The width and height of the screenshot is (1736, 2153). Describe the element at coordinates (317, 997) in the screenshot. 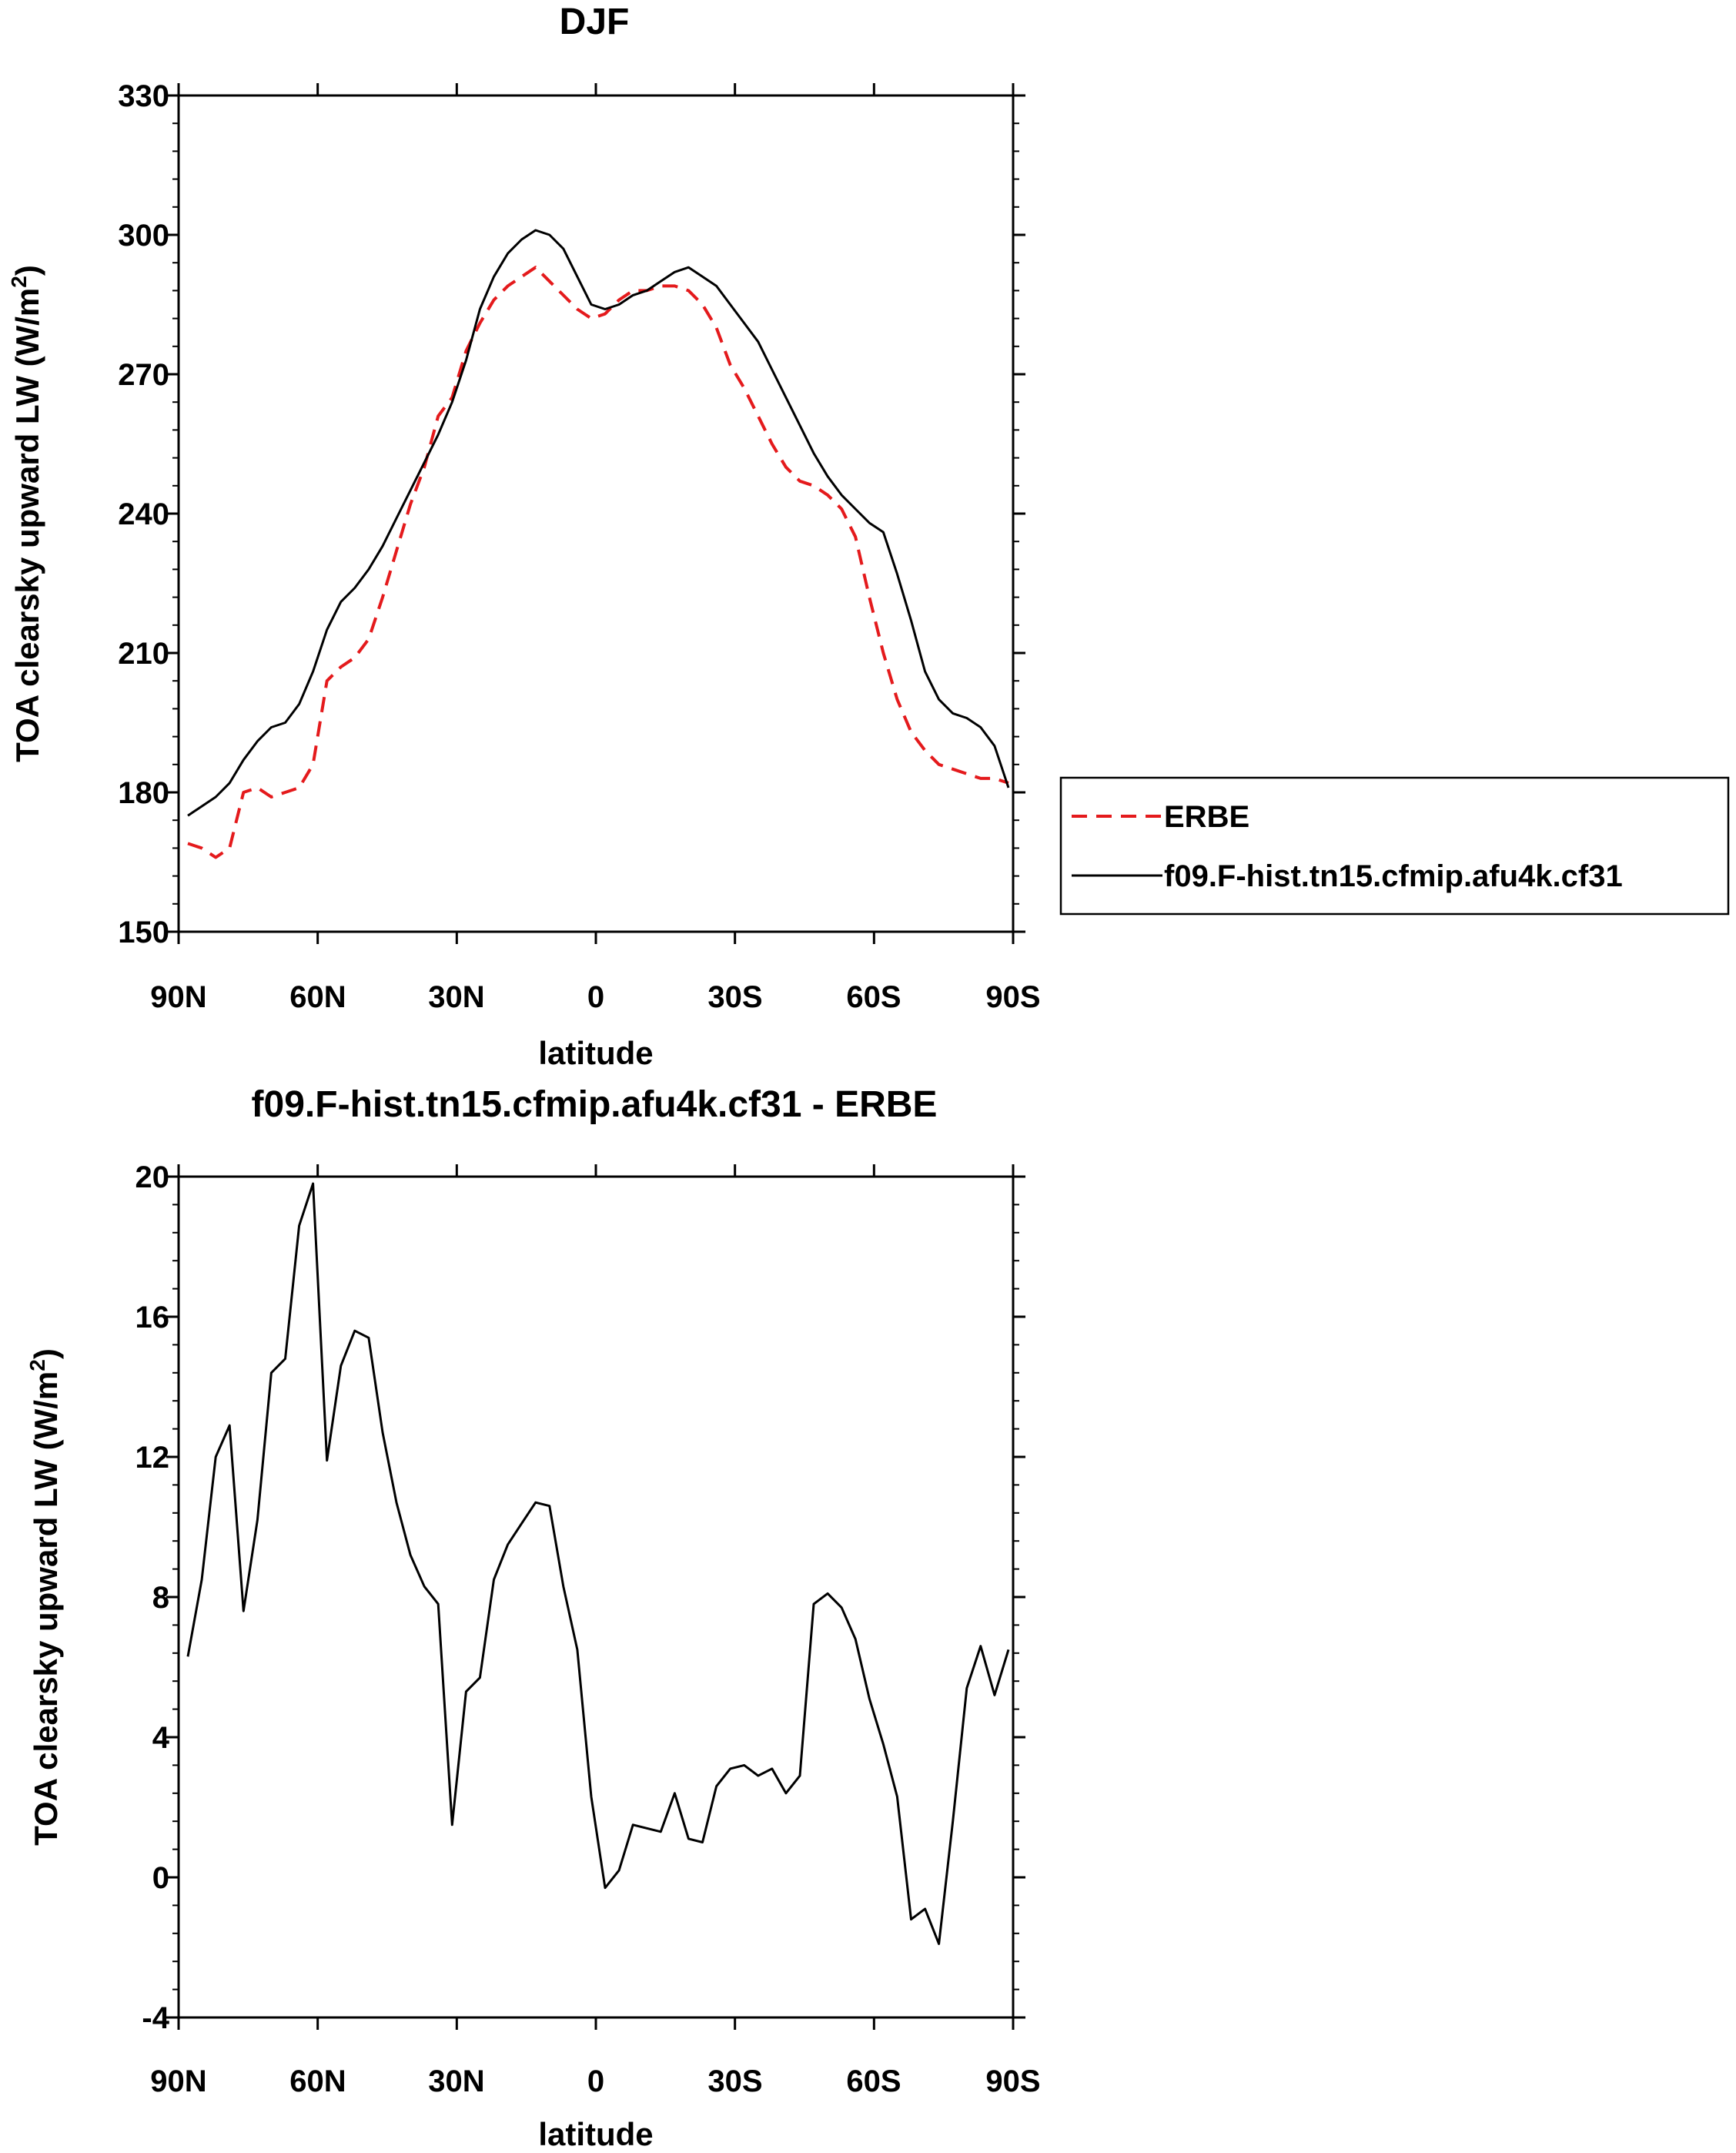

I see `top-xtick-label-1: 60N` at that location.